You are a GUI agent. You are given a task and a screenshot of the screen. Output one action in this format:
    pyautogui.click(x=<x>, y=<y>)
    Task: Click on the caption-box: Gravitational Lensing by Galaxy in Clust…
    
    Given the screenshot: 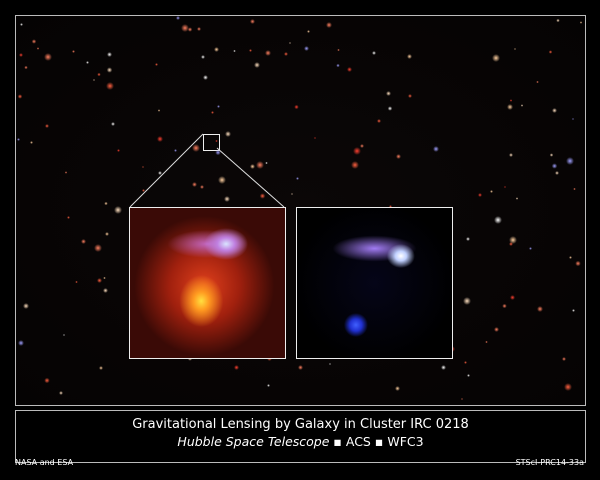 What is the action you would take?
    pyautogui.click(x=300, y=436)
    